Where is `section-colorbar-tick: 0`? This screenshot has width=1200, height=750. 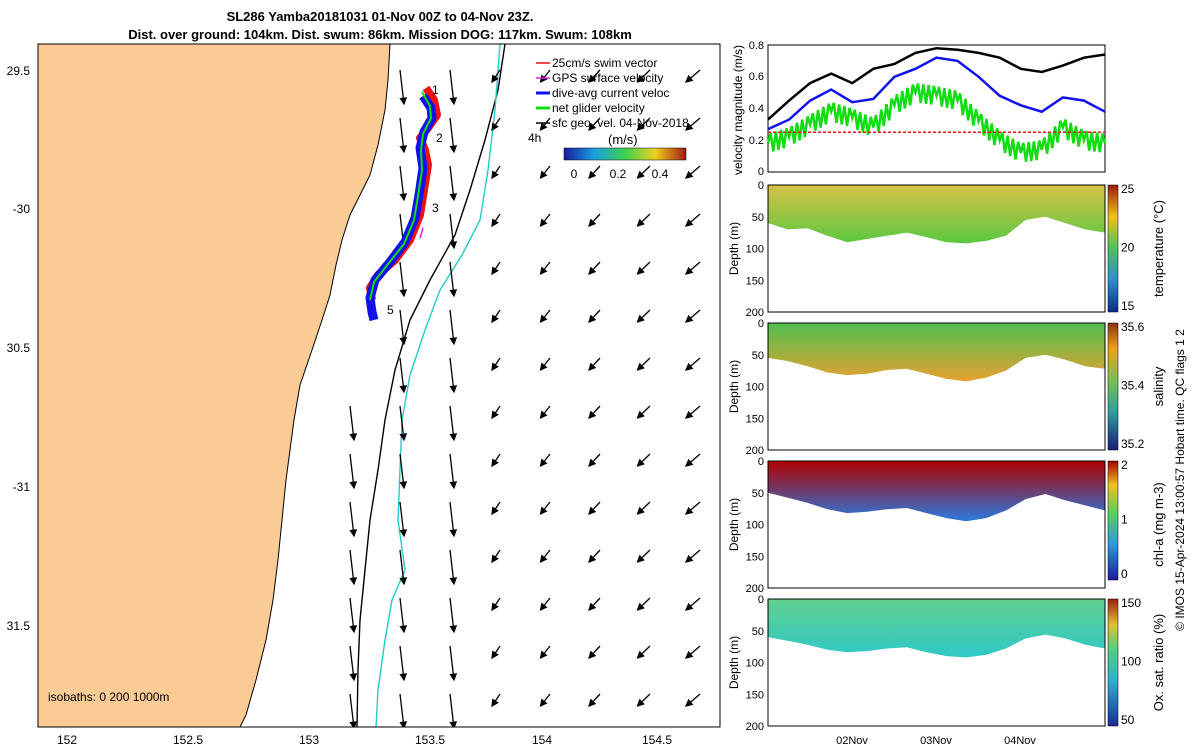 section-colorbar-tick: 0 is located at coordinates (1124, 574).